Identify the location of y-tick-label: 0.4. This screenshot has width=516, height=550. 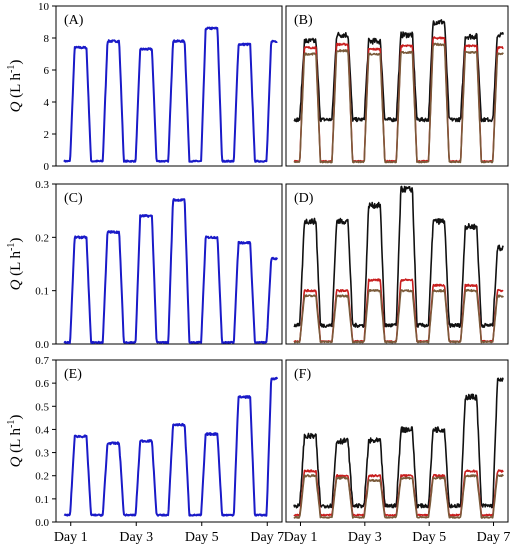
(42, 430).